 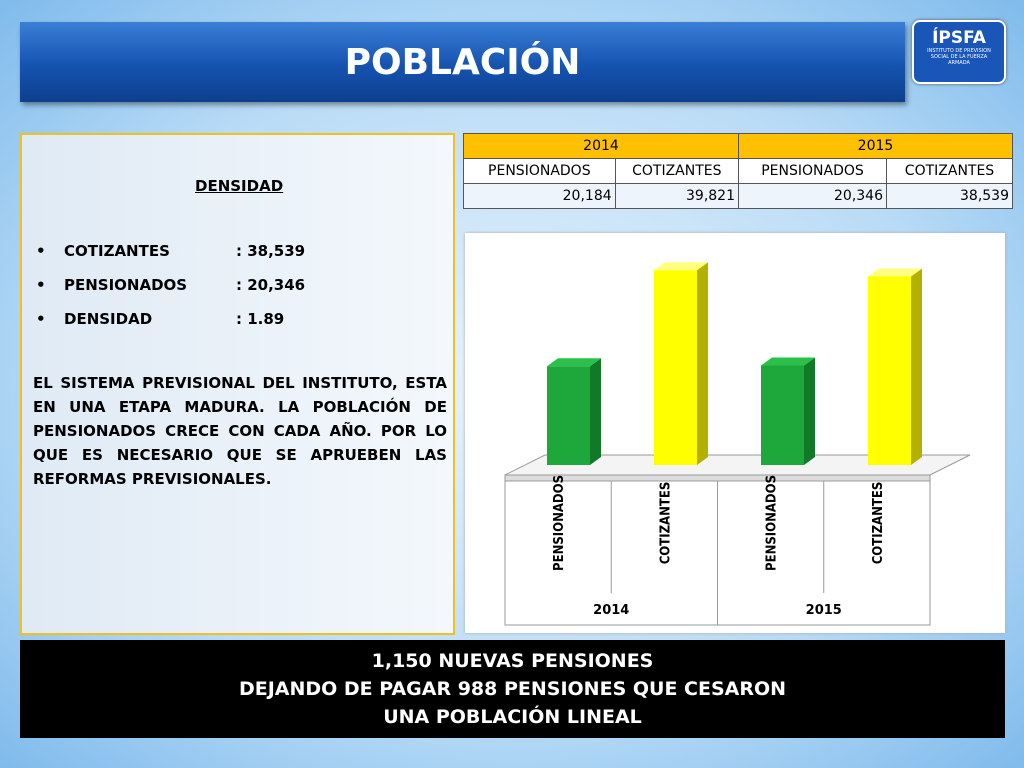 I want to click on footer-line: UNA POBLACIÓN LINEAL, so click(x=512, y=717).